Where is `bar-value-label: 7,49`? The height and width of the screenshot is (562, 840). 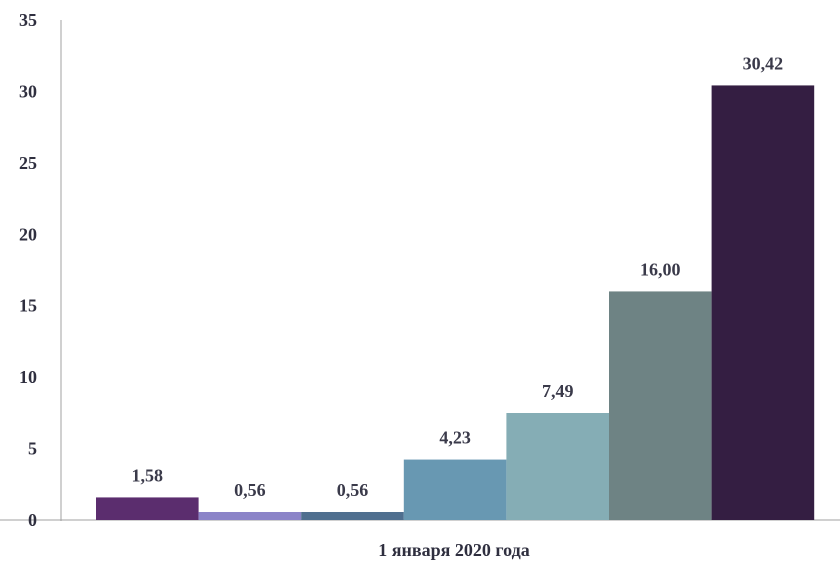
bar-value-label: 7,49 is located at coordinates (558, 391).